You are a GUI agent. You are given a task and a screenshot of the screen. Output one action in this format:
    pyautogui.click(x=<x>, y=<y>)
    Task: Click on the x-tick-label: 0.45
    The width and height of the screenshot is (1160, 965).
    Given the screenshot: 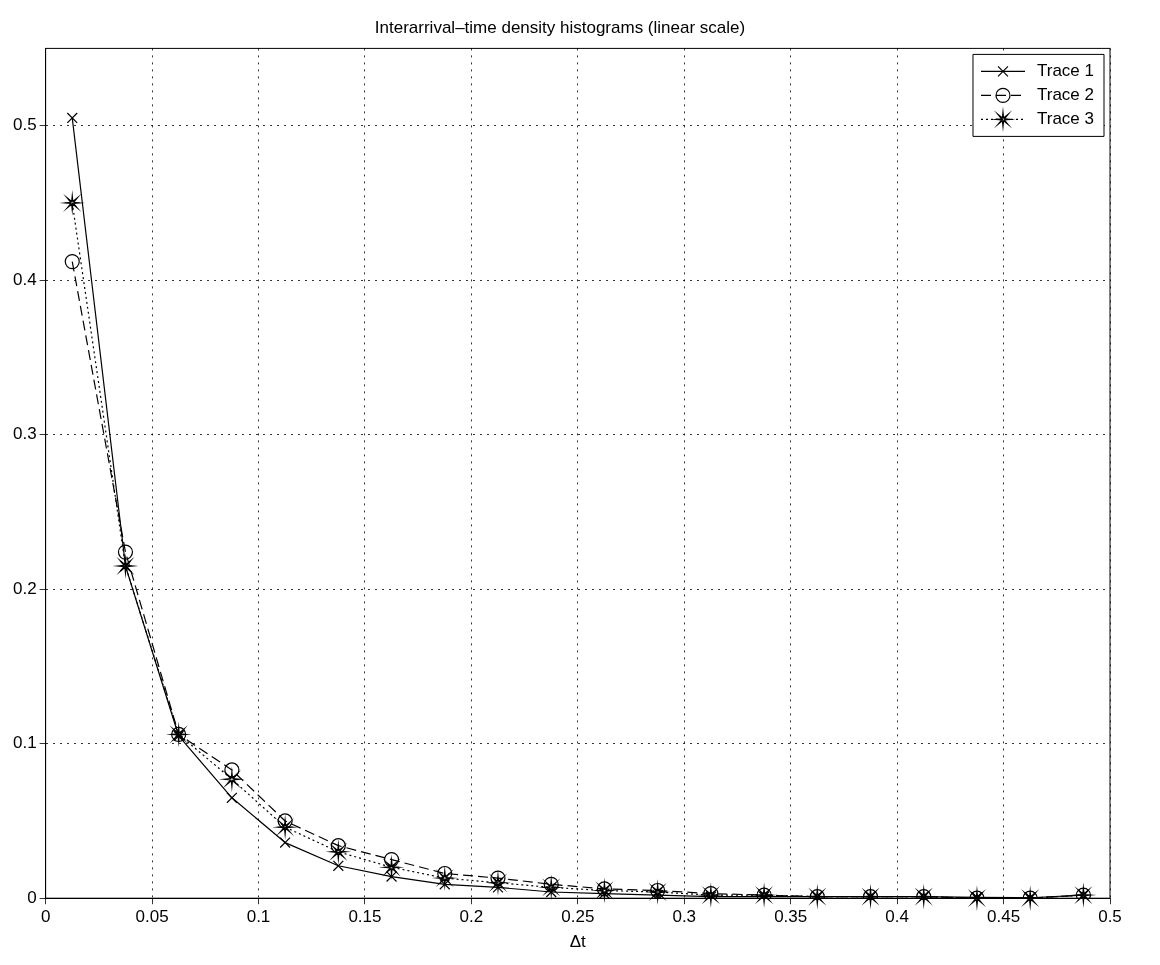 What is the action you would take?
    pyautogui.click(x=1004, y=917)
    